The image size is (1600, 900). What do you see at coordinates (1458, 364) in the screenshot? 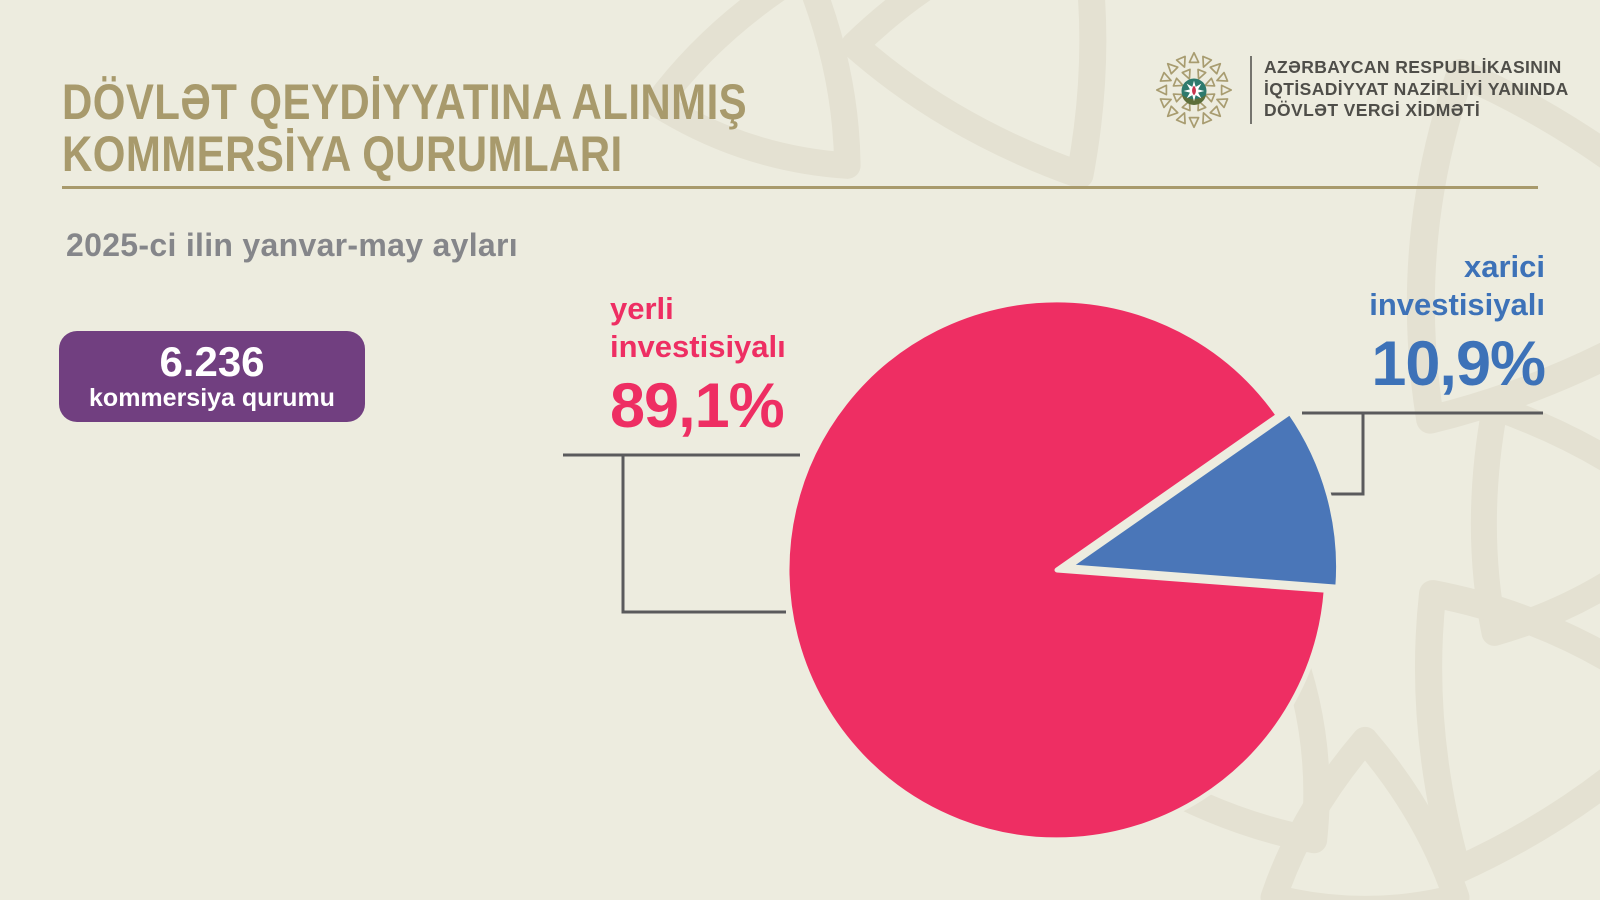
I see `label-xarici-percent: 10,9%` at bounding box center [1458, 364].